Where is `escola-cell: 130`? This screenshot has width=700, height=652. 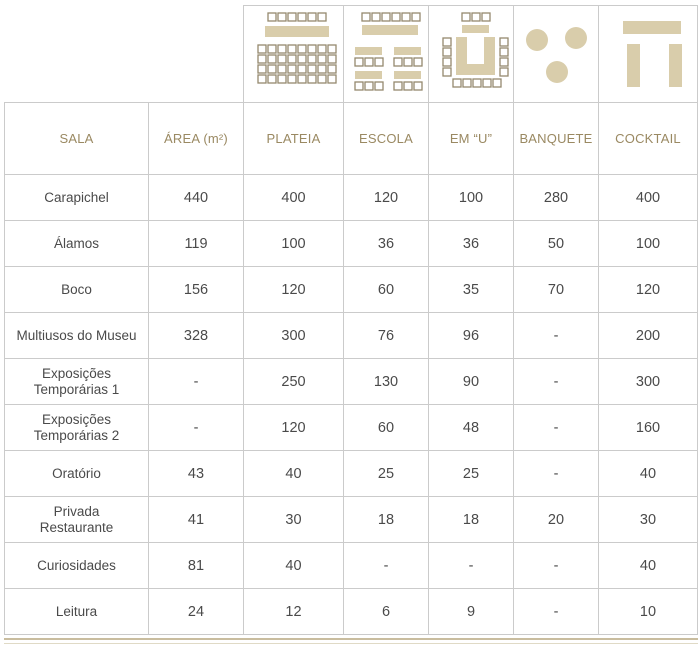 escola-cell: 130 is located at coordinates (386, 381).